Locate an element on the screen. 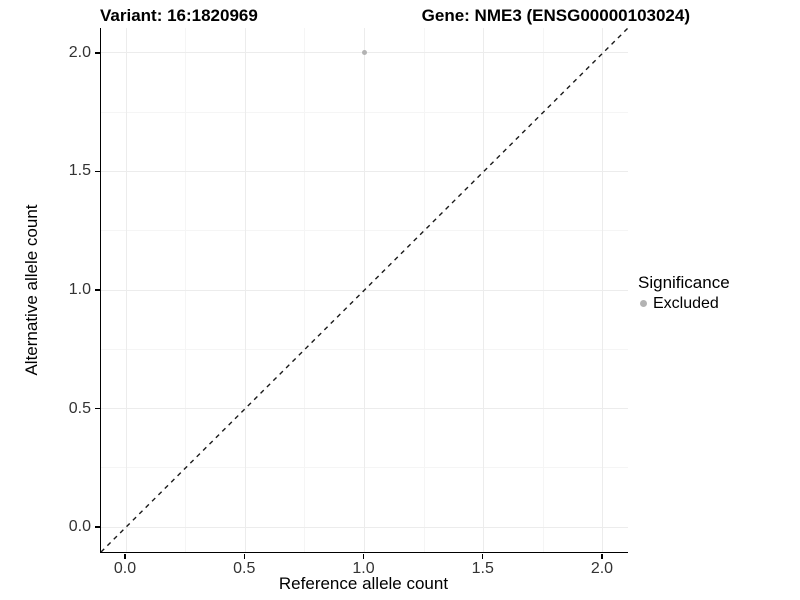 The width and height of the screenshot is (800, 600). x-axis-tick-label: 1.0 is located at coordinates (363, 568).